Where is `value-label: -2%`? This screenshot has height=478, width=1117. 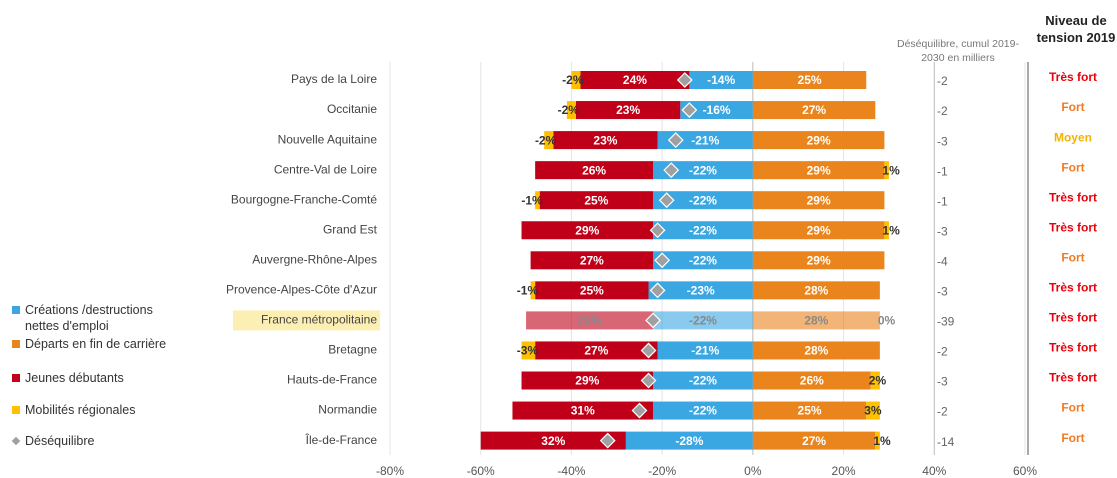 value-label: -2% is located at coordinates (573, 80).